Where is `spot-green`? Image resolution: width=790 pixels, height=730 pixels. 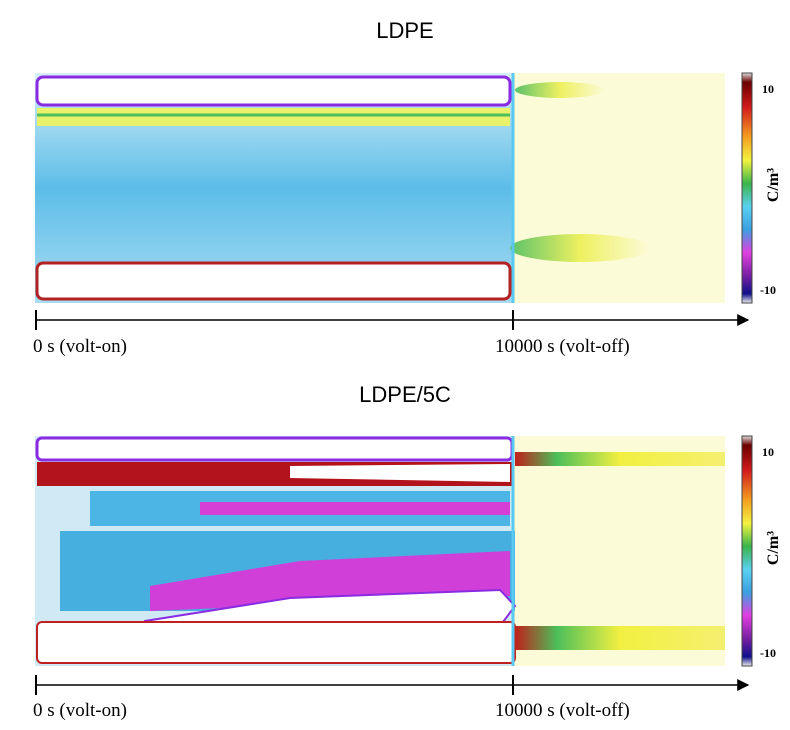
spot-green is located at coordinates (560, 90).